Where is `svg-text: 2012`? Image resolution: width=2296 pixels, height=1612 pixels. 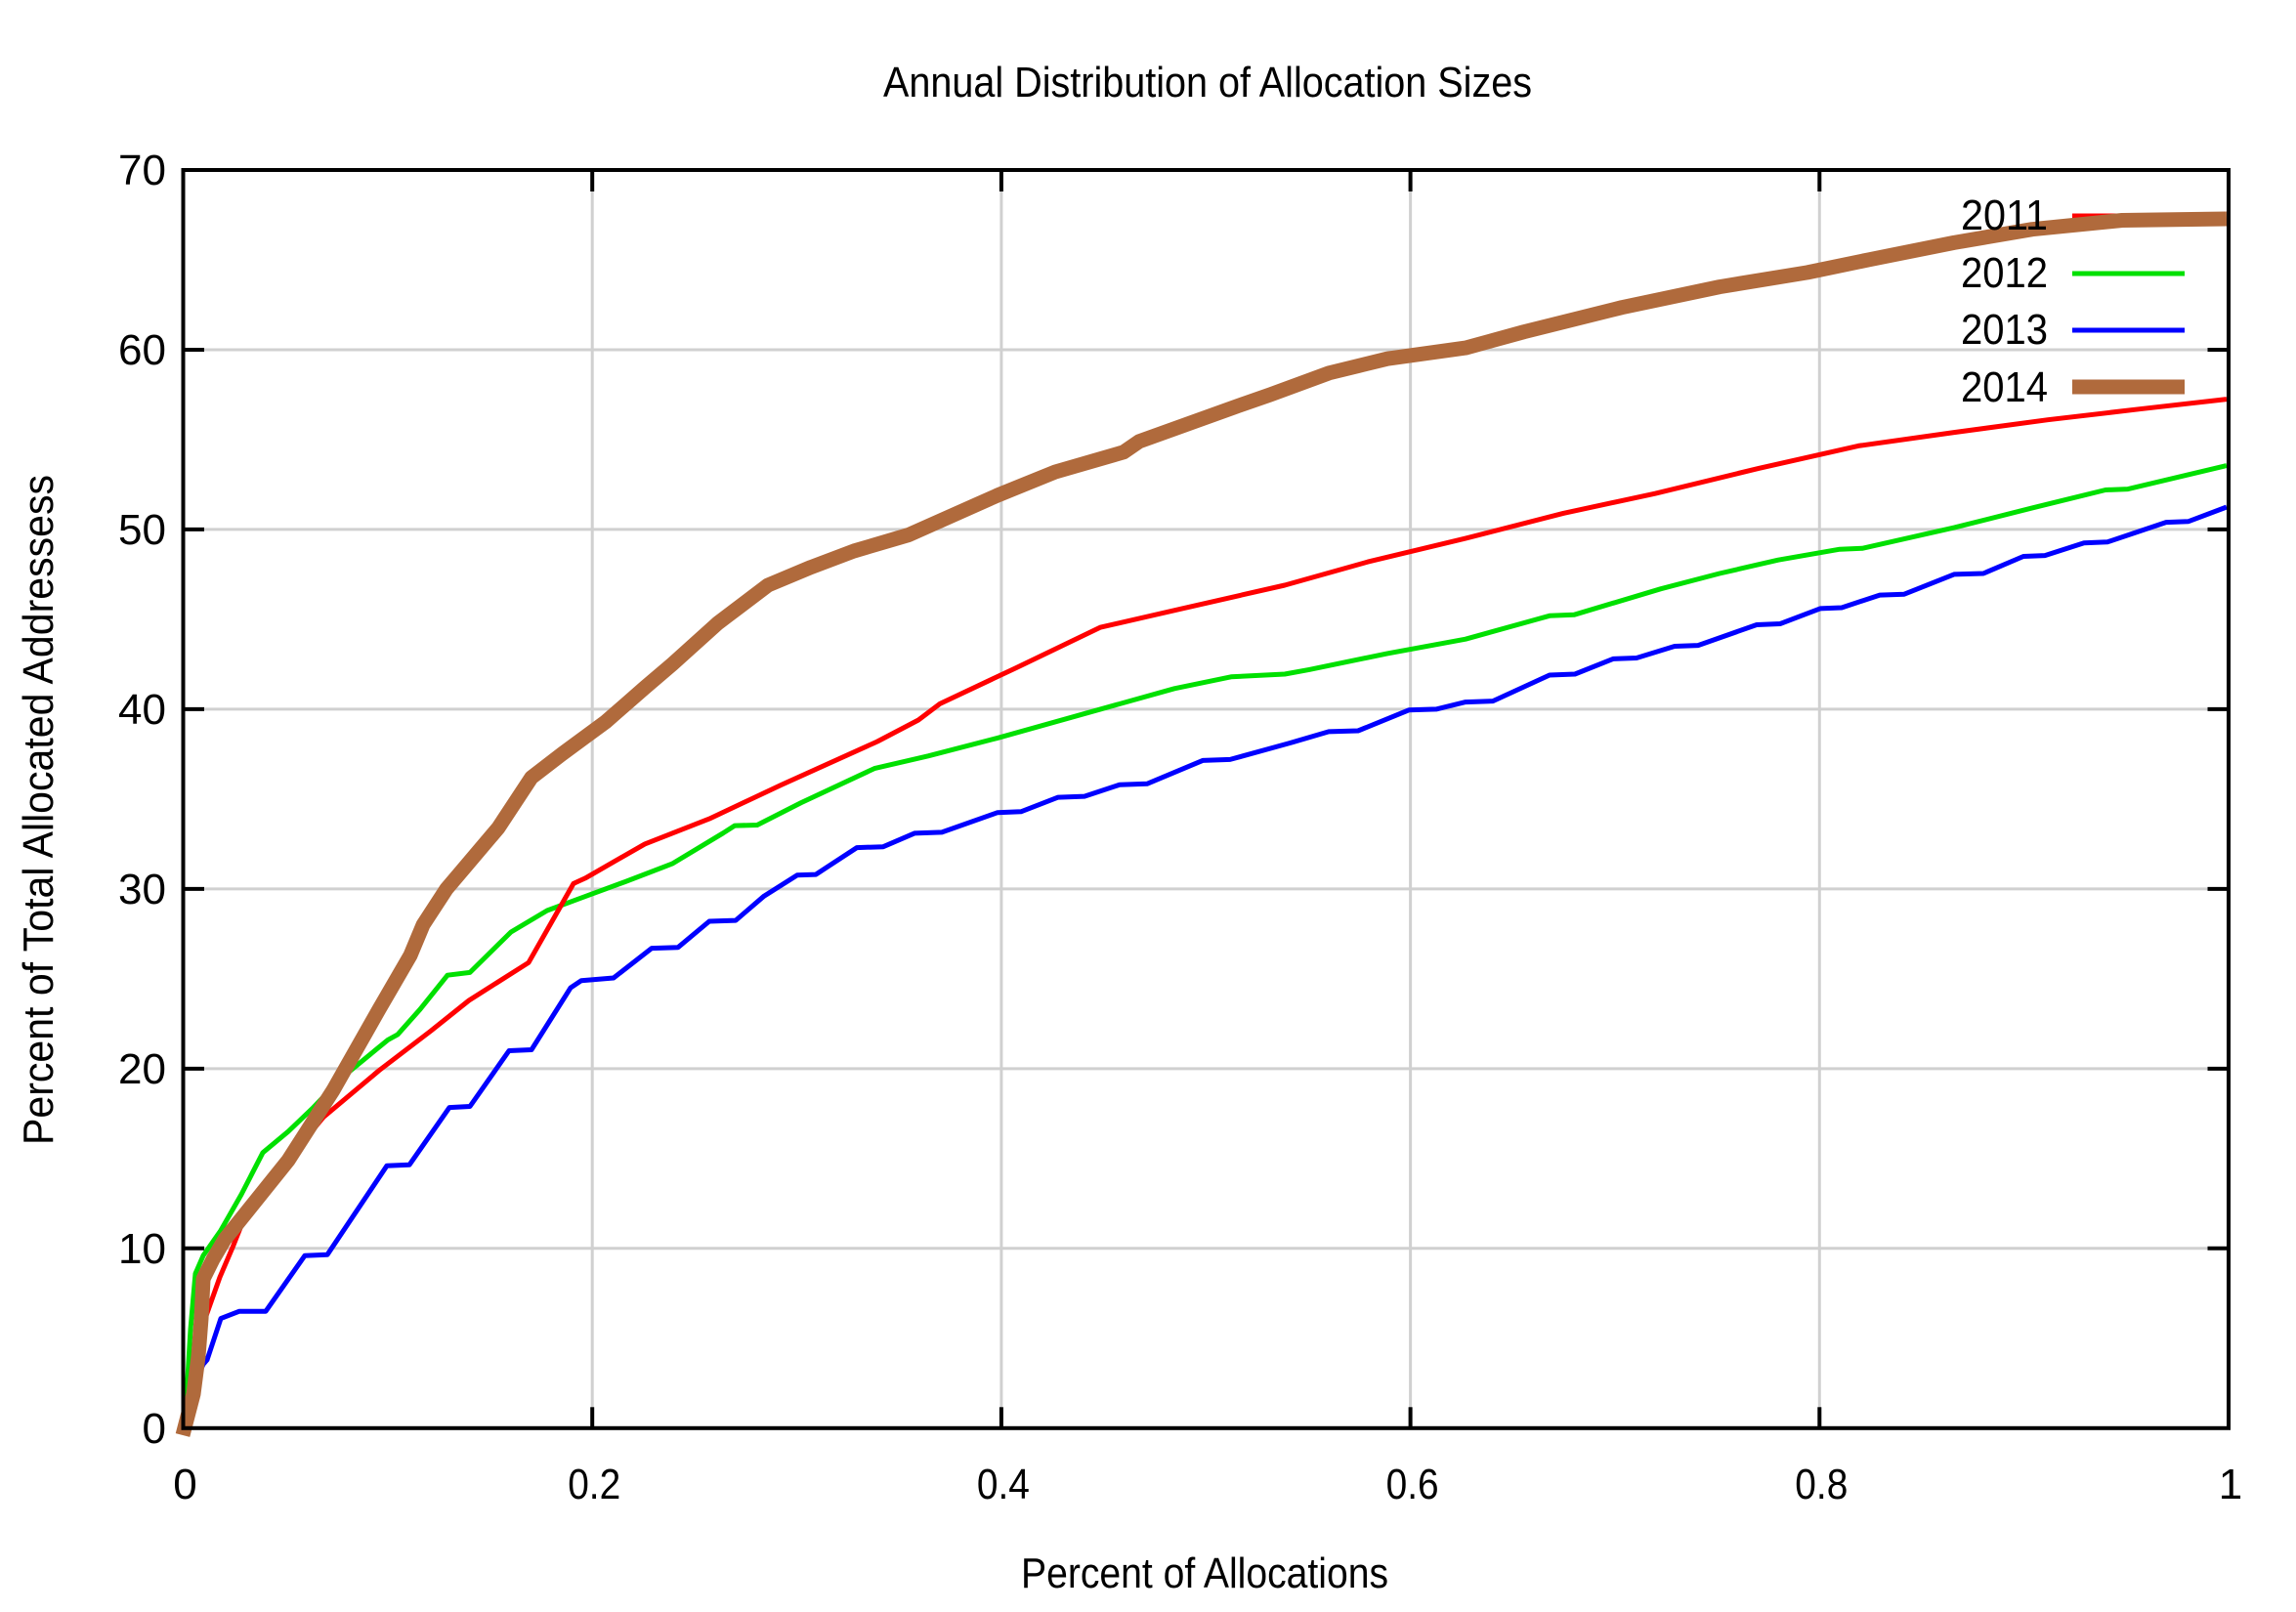 svg-text: 2012 is located at coordinates (2005, 273).